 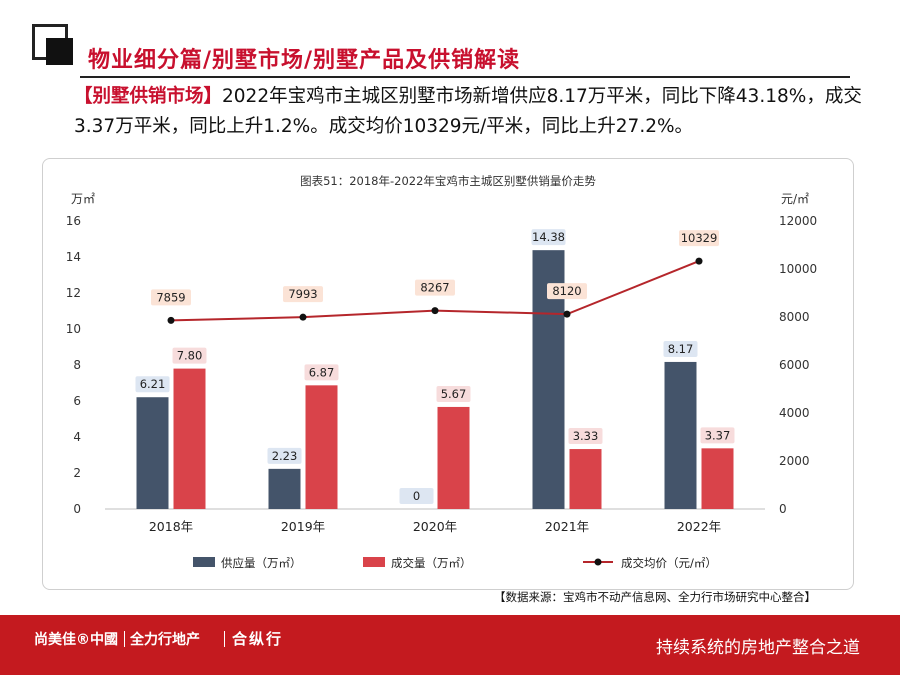 I want to click on x-tick-label: 2021年, so click(x=567, y=526).